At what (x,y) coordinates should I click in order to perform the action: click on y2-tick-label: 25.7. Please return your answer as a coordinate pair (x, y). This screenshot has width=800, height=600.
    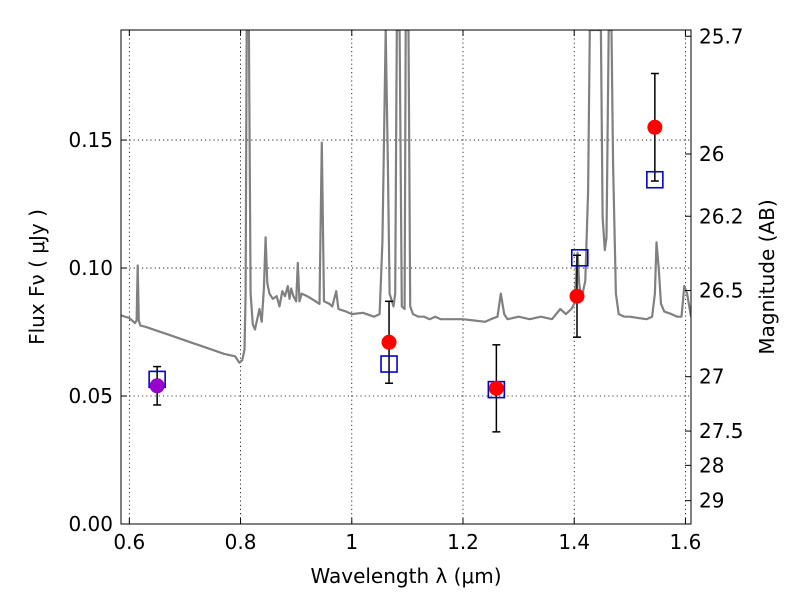
    Looking at the image, I should click on (721, 36).